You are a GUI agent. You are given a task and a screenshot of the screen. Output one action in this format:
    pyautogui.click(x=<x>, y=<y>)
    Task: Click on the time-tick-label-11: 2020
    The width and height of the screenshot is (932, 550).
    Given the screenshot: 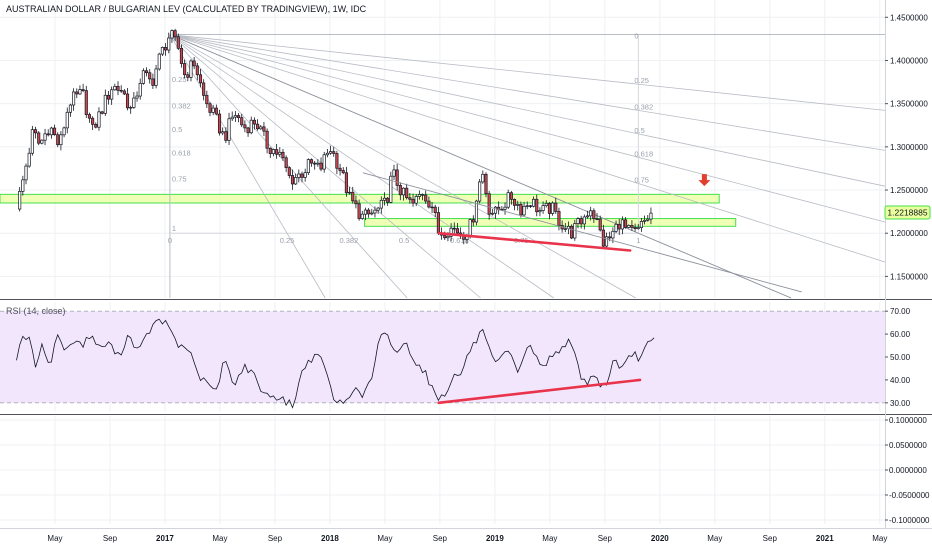 What is the action you would take?
    pyautogui.click(x=660, y=538)
    